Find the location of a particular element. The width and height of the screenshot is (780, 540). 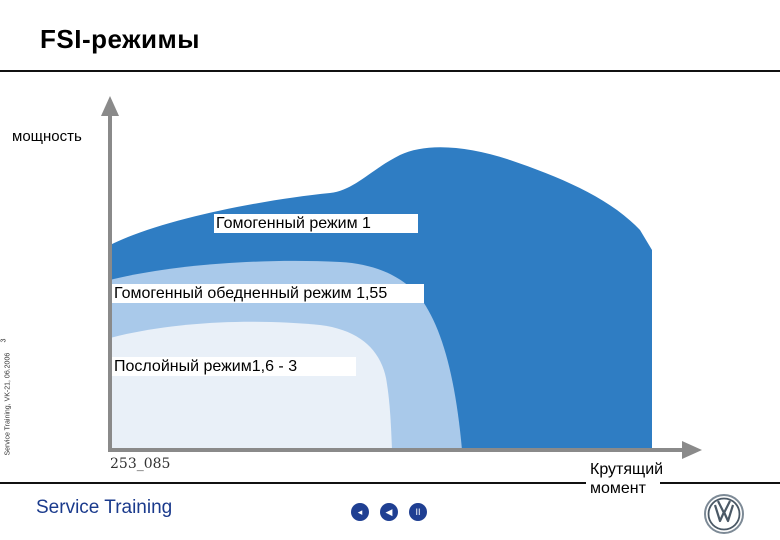

footer-brand: Service Training is located at coordinates (104, 507).